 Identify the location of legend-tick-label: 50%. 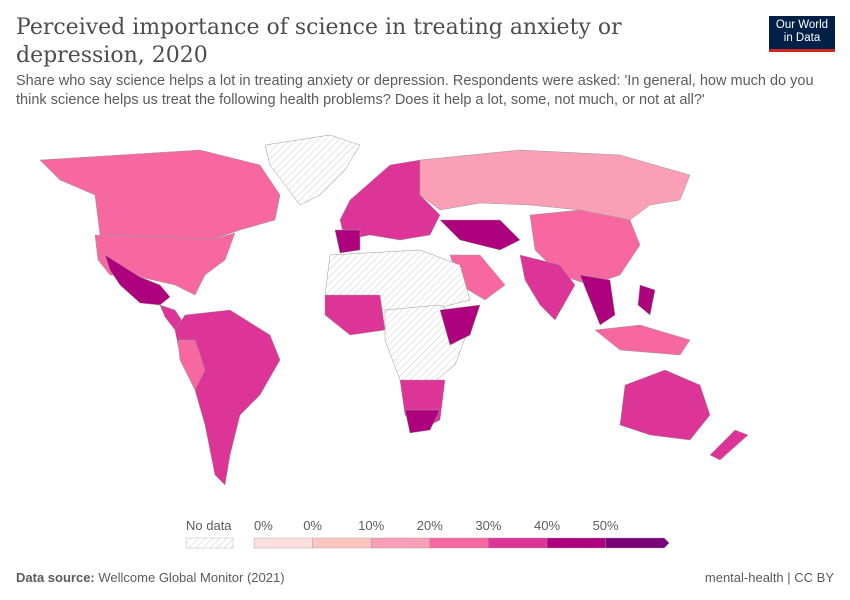
(606, 525).